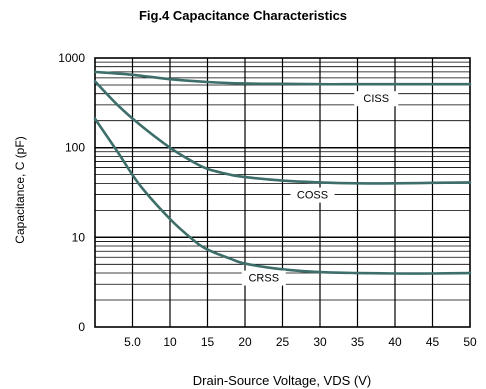  I want to click on x-tick-label: 35, so click(358, 342).